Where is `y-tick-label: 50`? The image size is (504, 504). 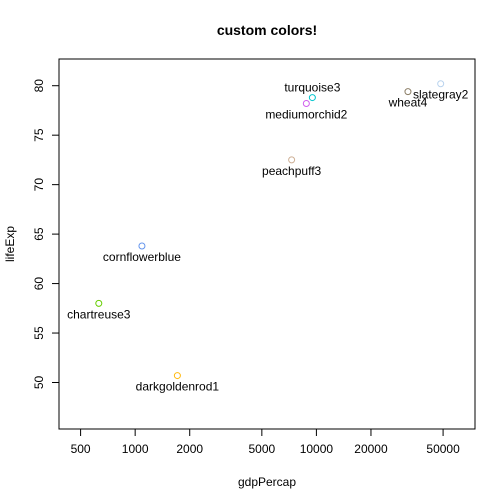
y-tick-label: 50 is located at coordinates (39, 383).